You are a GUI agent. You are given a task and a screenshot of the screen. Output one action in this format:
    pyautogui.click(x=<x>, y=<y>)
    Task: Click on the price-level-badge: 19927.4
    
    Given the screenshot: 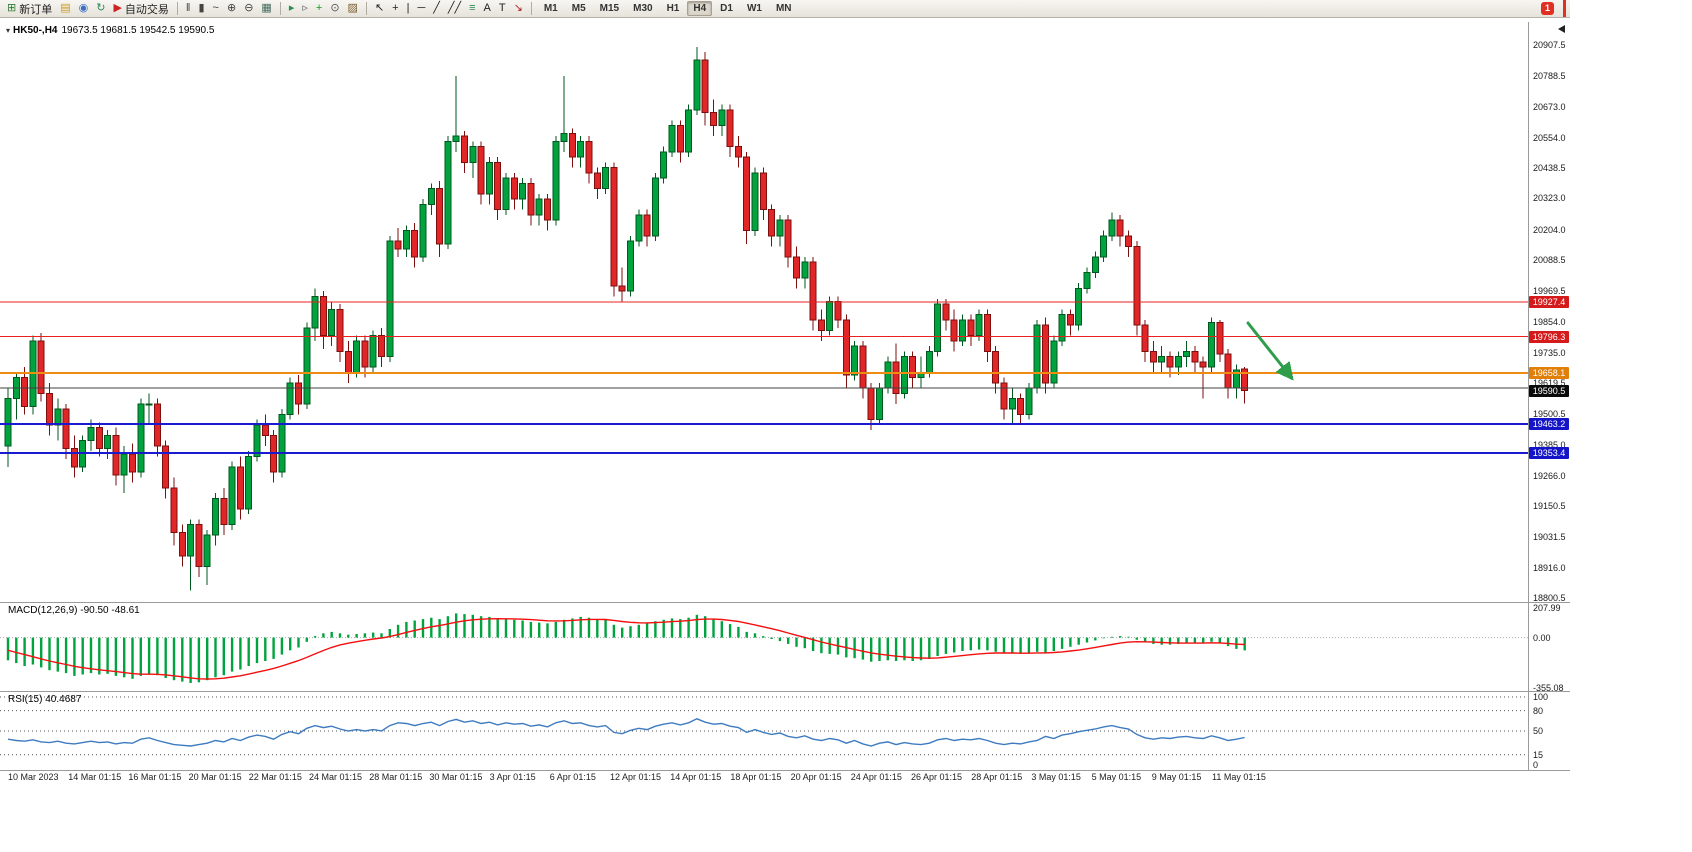 What is the action you would take?
    pyautogui.click(x=1549, y=302)
    